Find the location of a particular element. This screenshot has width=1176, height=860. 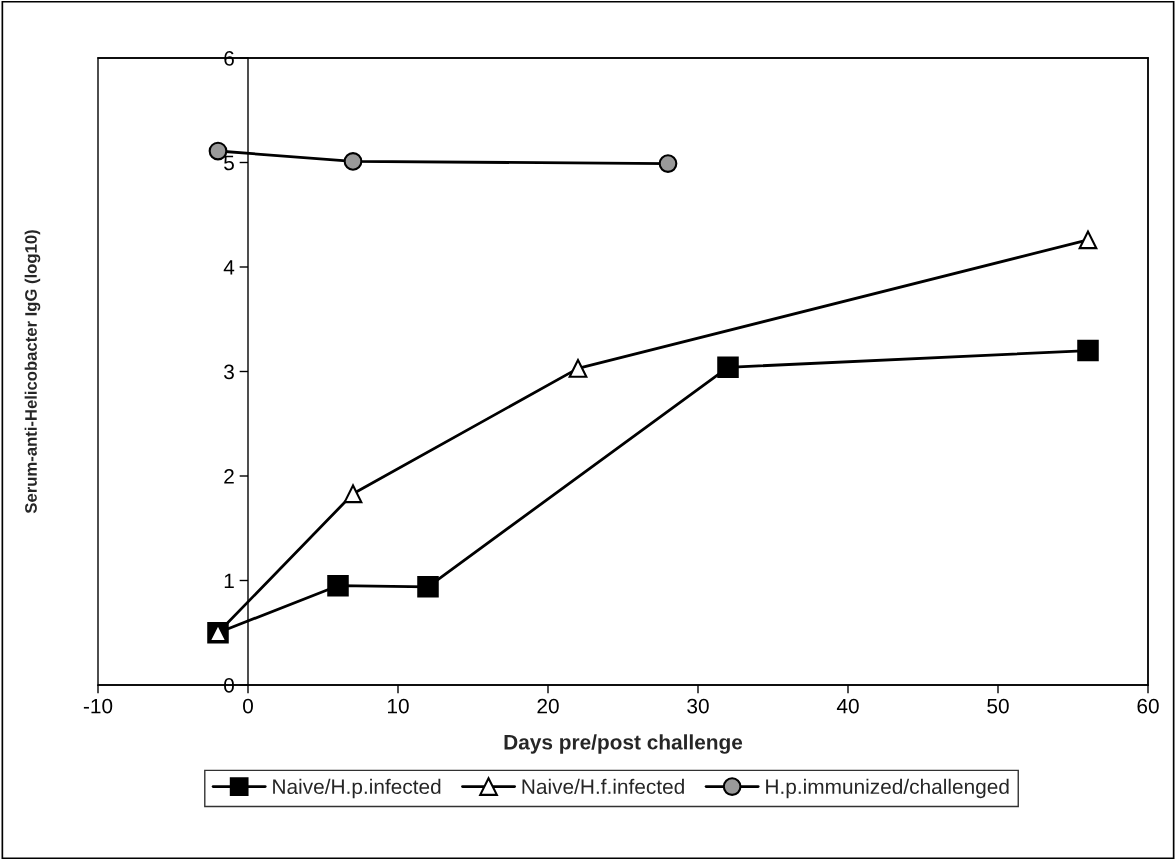

legend-label: H.p.immunized/challenged is located at coordinates (887, 788).